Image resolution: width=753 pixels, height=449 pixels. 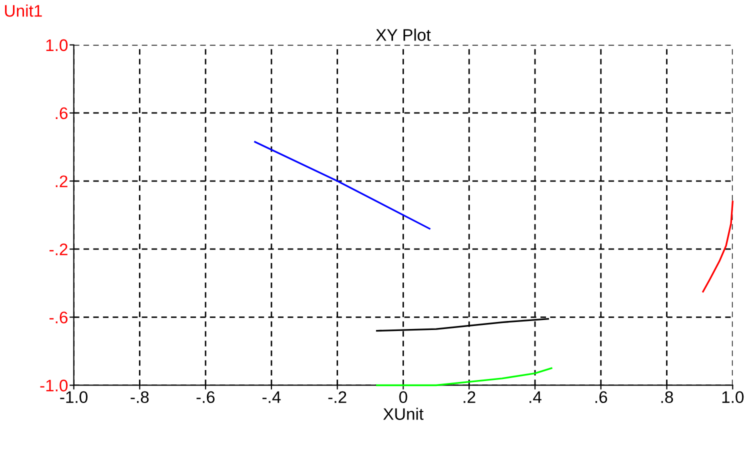 What do you see at coordinates (205, 397) in the screenshot?
I see `x-tick-label: -.6` at bounding box center [205, 397].